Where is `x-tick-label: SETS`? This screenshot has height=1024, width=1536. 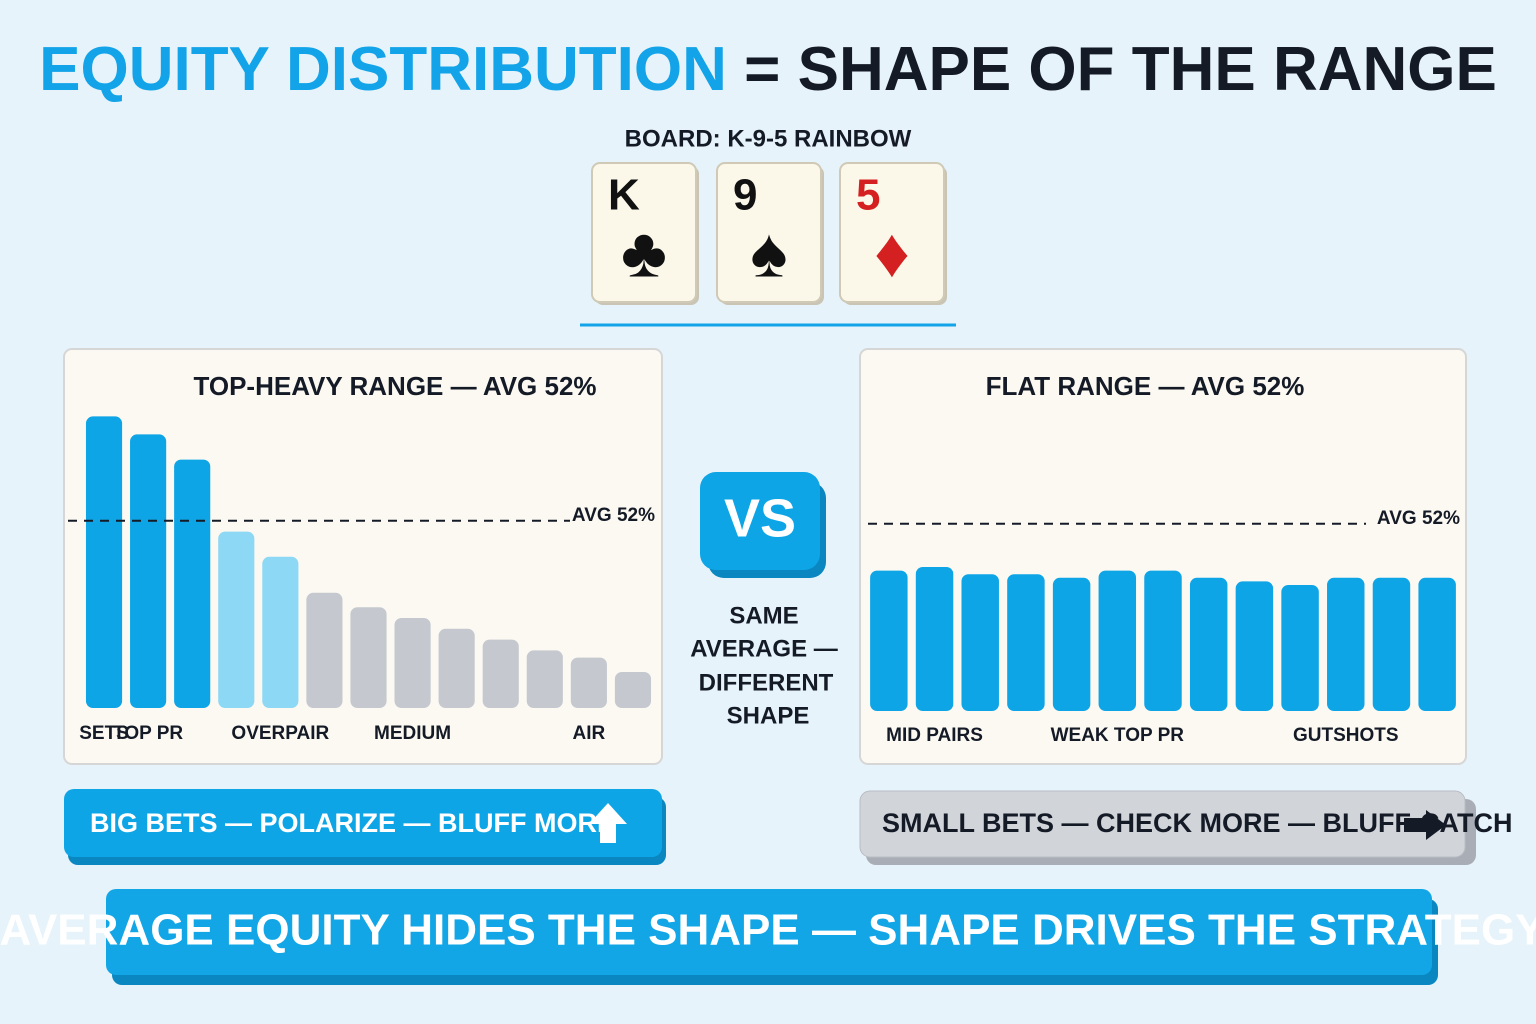
x-tick-label: SETS is located at coordinates (104, 733).